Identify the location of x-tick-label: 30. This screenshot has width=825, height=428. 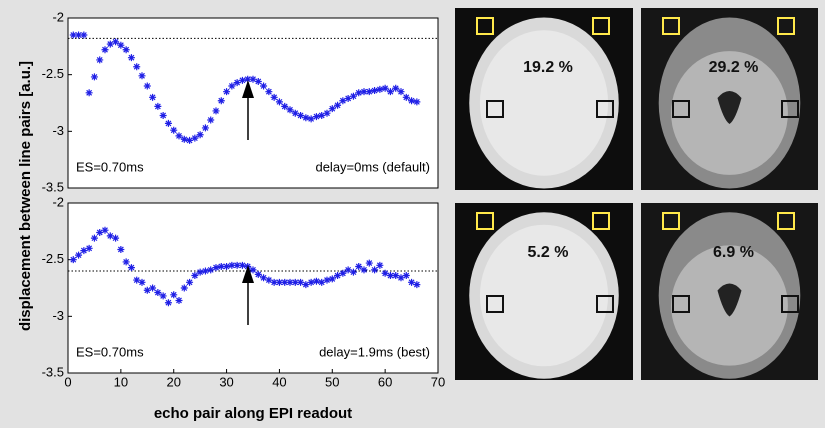
(226, 381).